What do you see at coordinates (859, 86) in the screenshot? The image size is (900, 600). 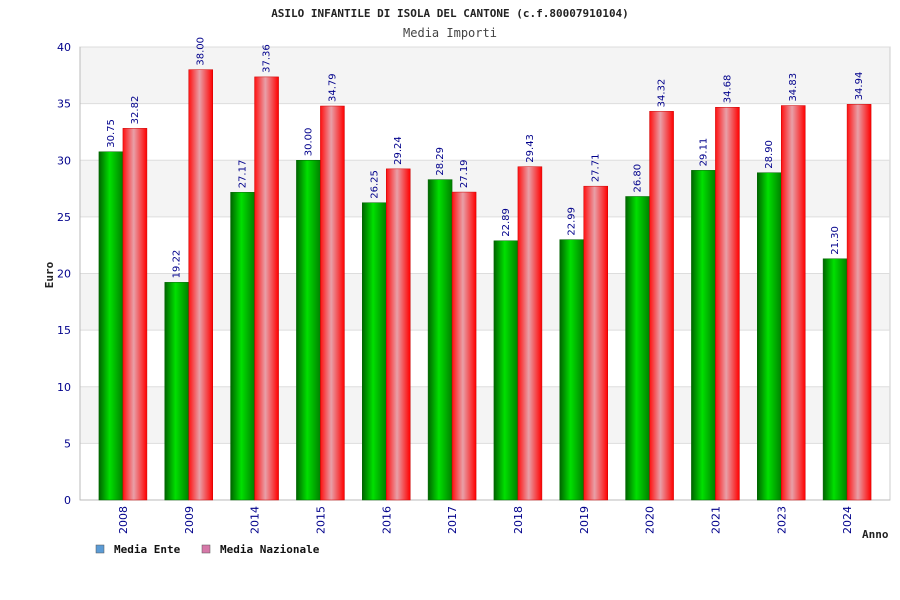 I see `value-label: 34.94` at bounding box center [859, 86].